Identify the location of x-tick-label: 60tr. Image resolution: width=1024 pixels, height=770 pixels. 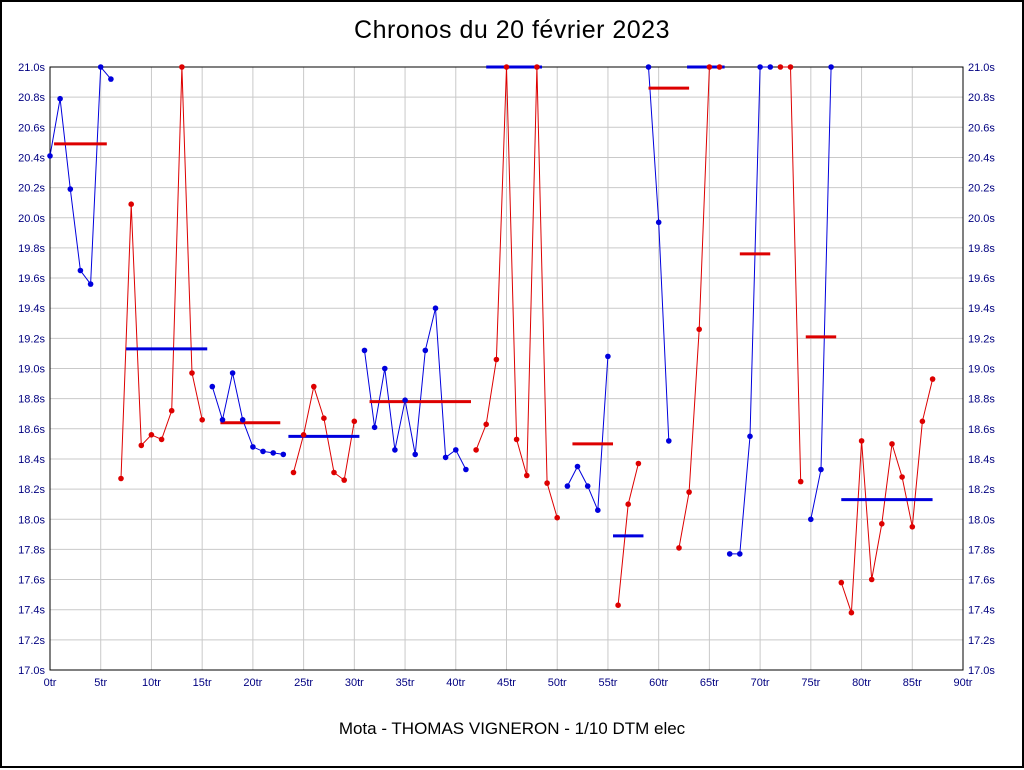
(658, 683).